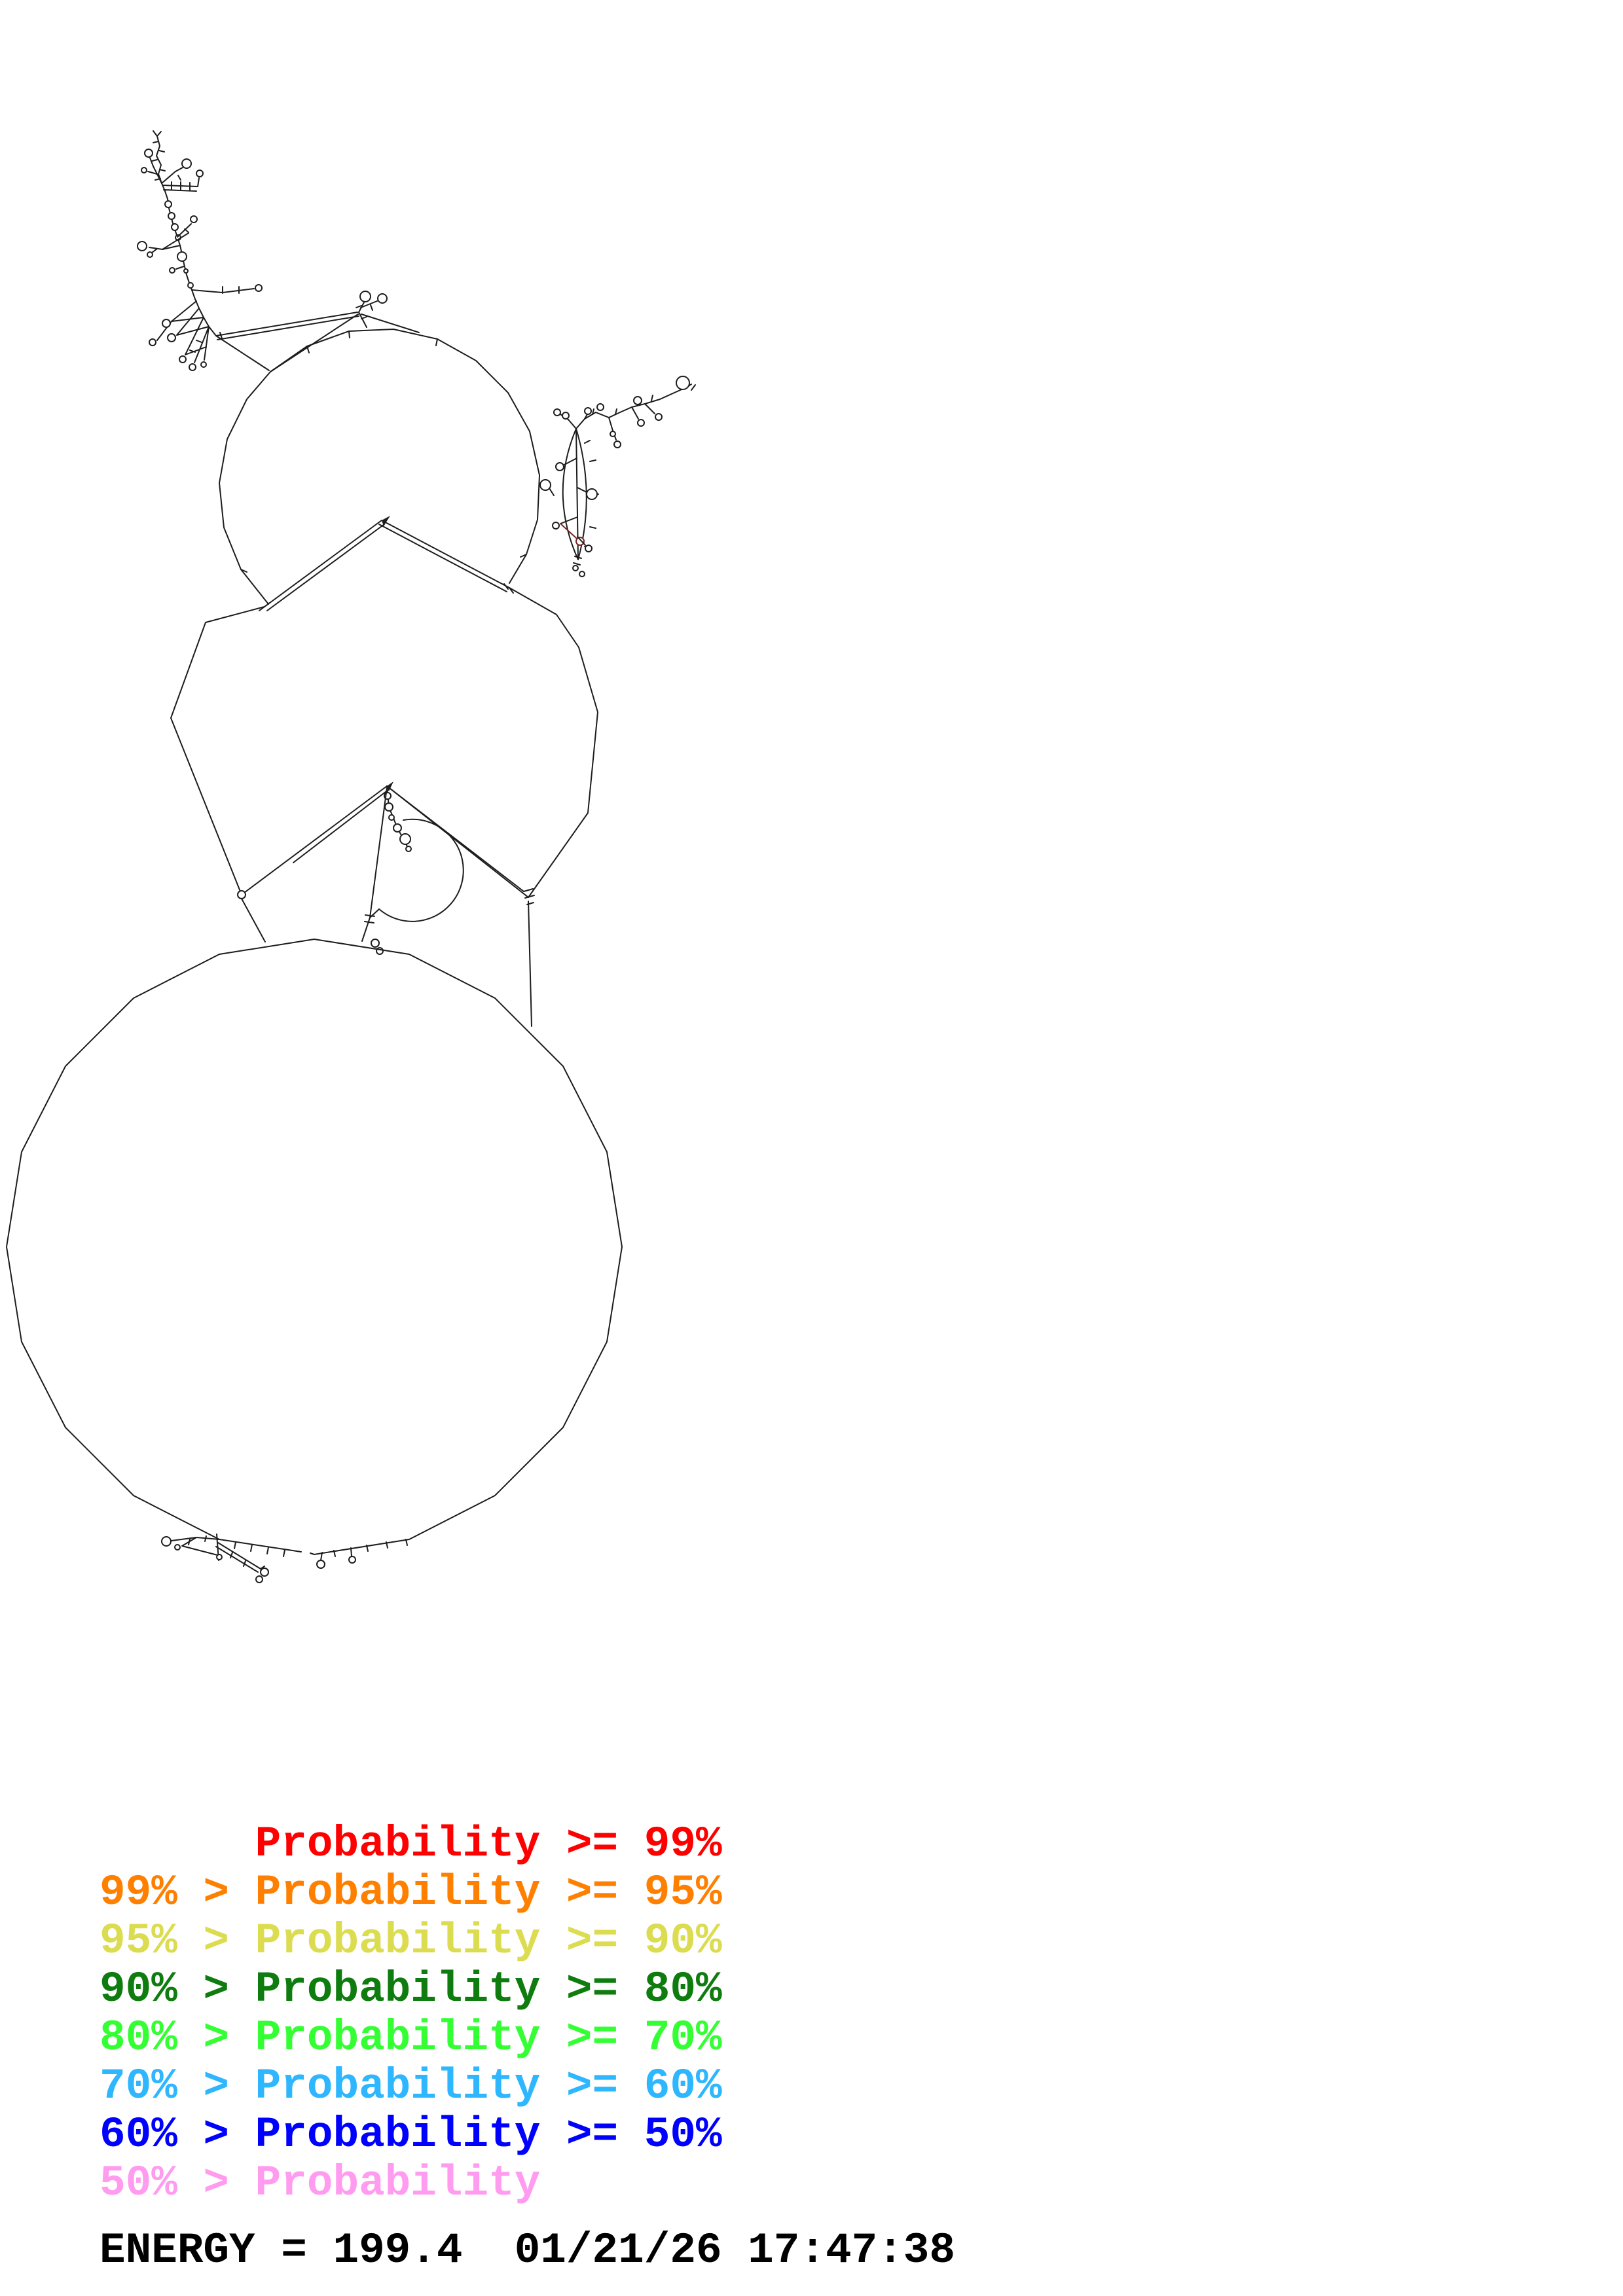  I want to click on legend-entry-50: 60% > Probability >= 50%, so click(411, 2134).